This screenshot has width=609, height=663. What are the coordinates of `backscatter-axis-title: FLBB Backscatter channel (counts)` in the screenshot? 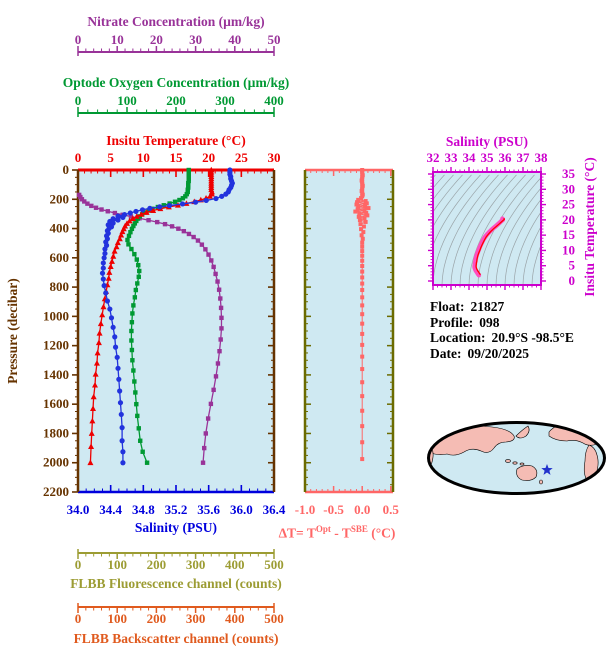 It's located at (176, 638).